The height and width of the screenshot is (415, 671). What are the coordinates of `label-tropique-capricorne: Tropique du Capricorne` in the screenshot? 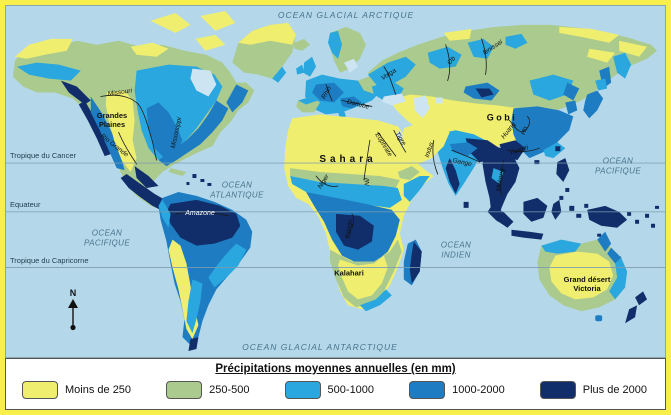 It's located at (49, 260).